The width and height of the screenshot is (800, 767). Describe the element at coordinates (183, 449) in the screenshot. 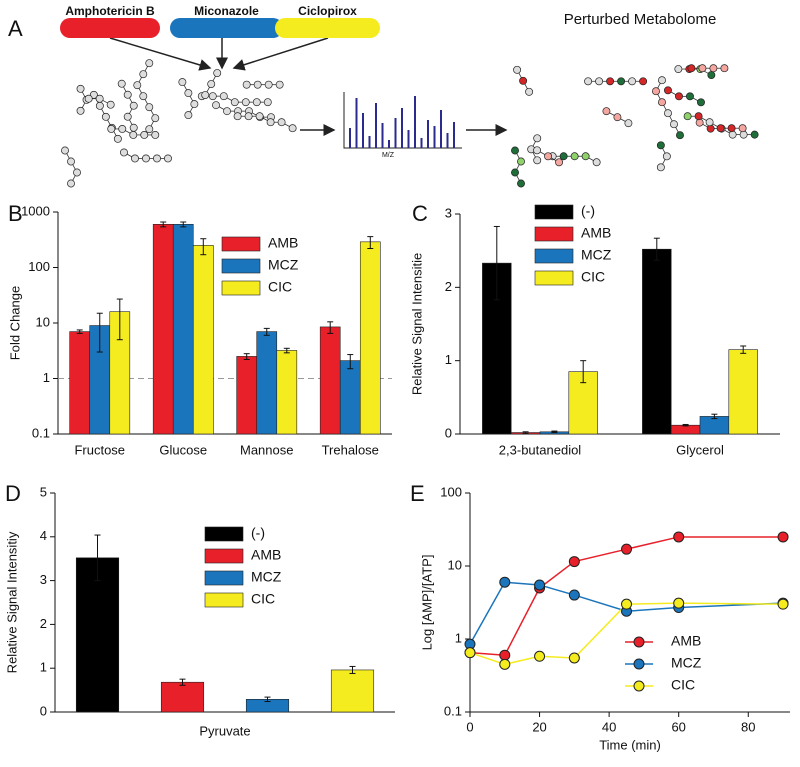

I see `x-tick-label: Glucose` at that location.